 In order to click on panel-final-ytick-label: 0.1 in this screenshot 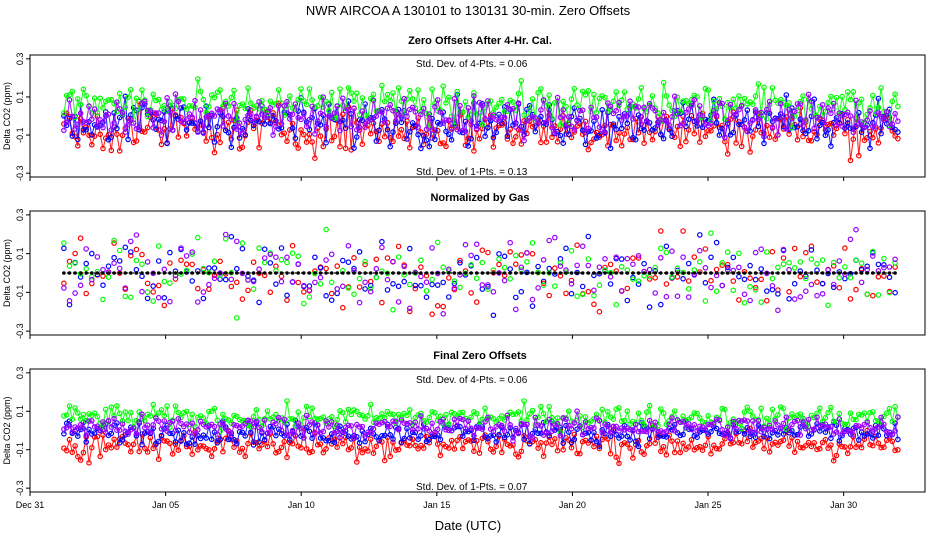, I will do `click(20, 411)`.